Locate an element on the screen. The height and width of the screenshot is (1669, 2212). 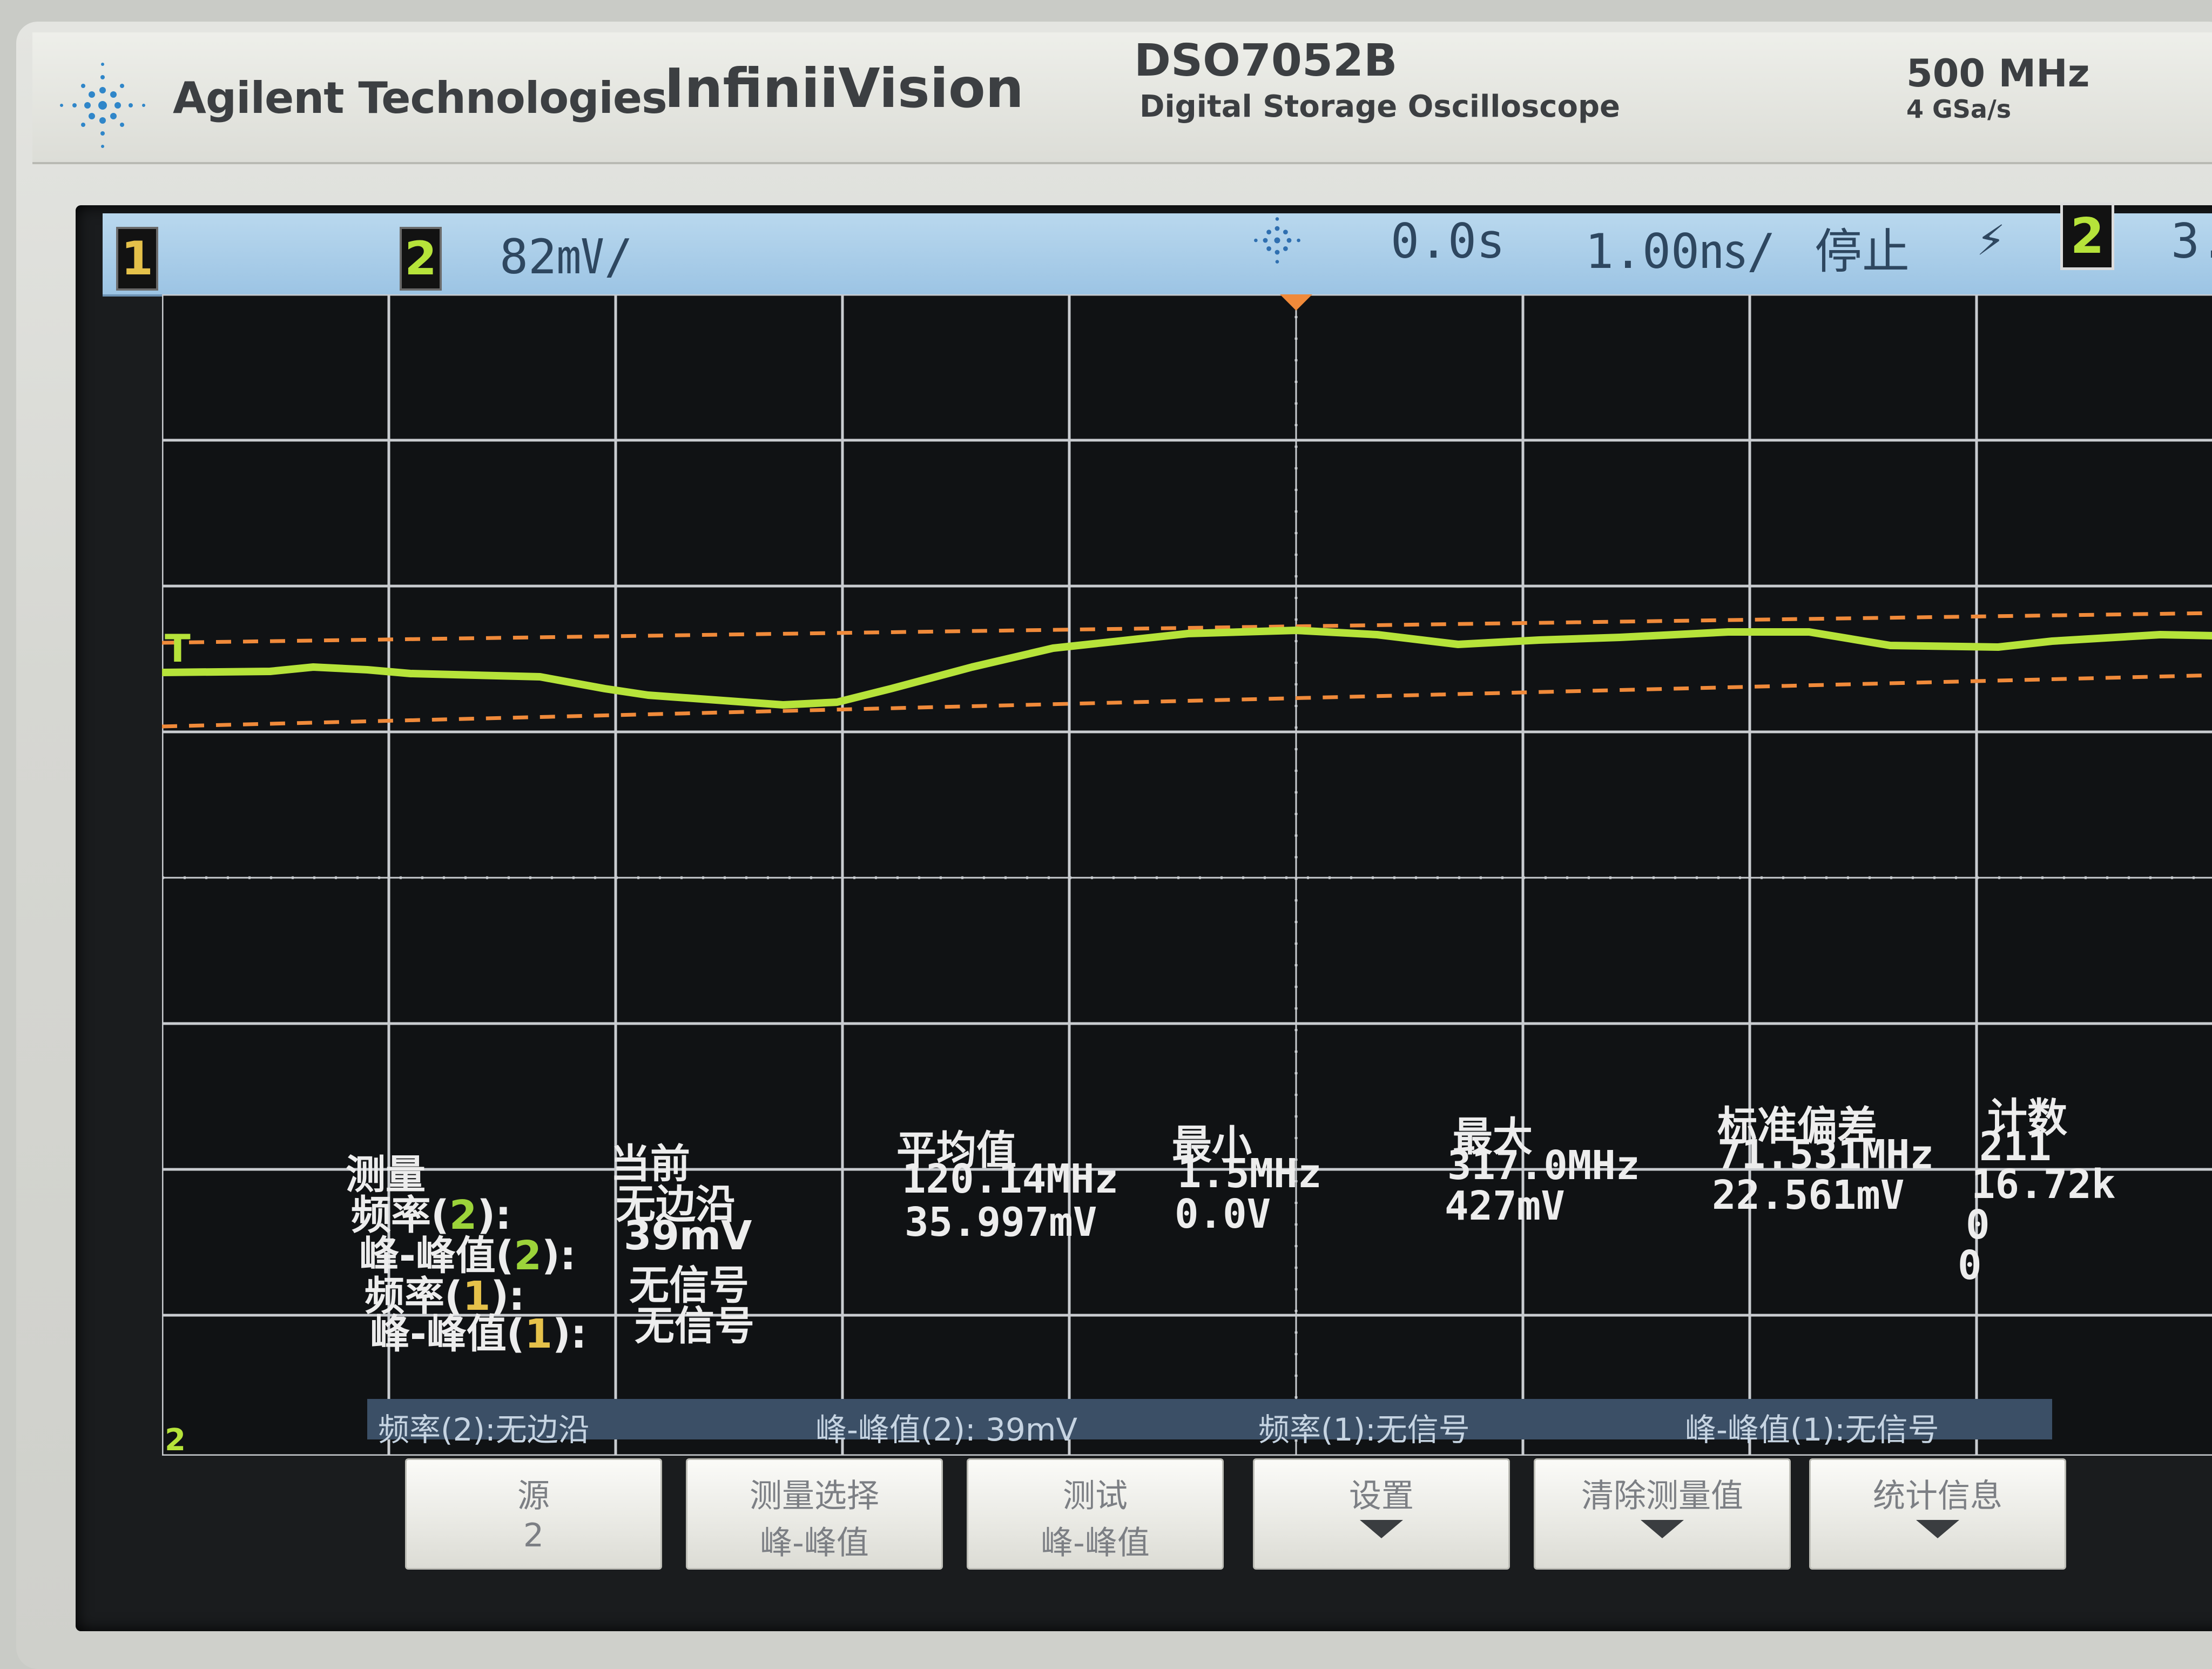
meas-row-2-stddev: 22.561mV is located at coordinates (1808, 1195).